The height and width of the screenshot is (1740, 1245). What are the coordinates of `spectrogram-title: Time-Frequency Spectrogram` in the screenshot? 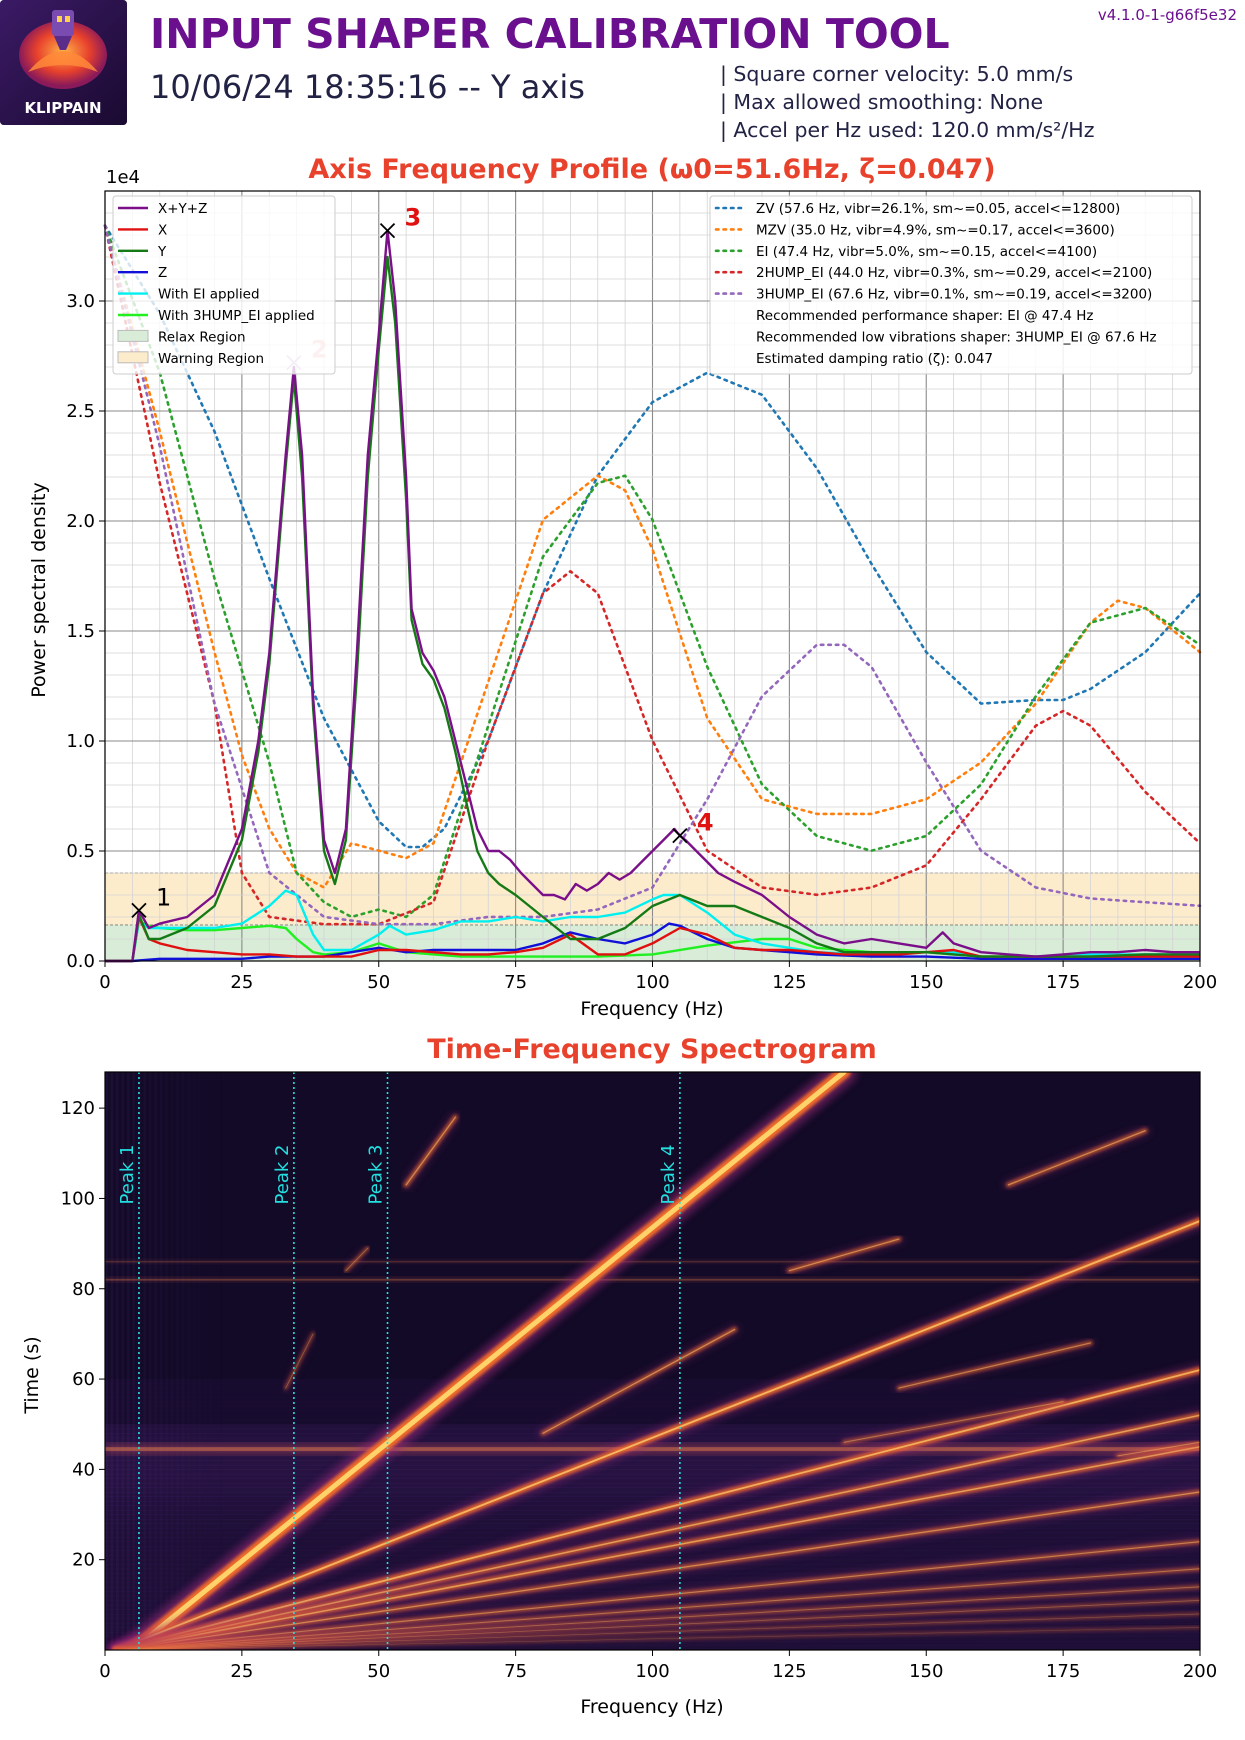 It's located at (652, 1049).